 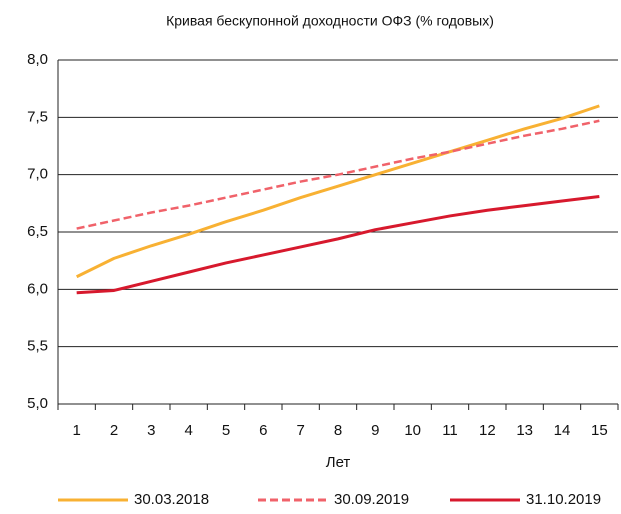 I want to click on y-tick-label: 7,0, so click(x=37, y=174).